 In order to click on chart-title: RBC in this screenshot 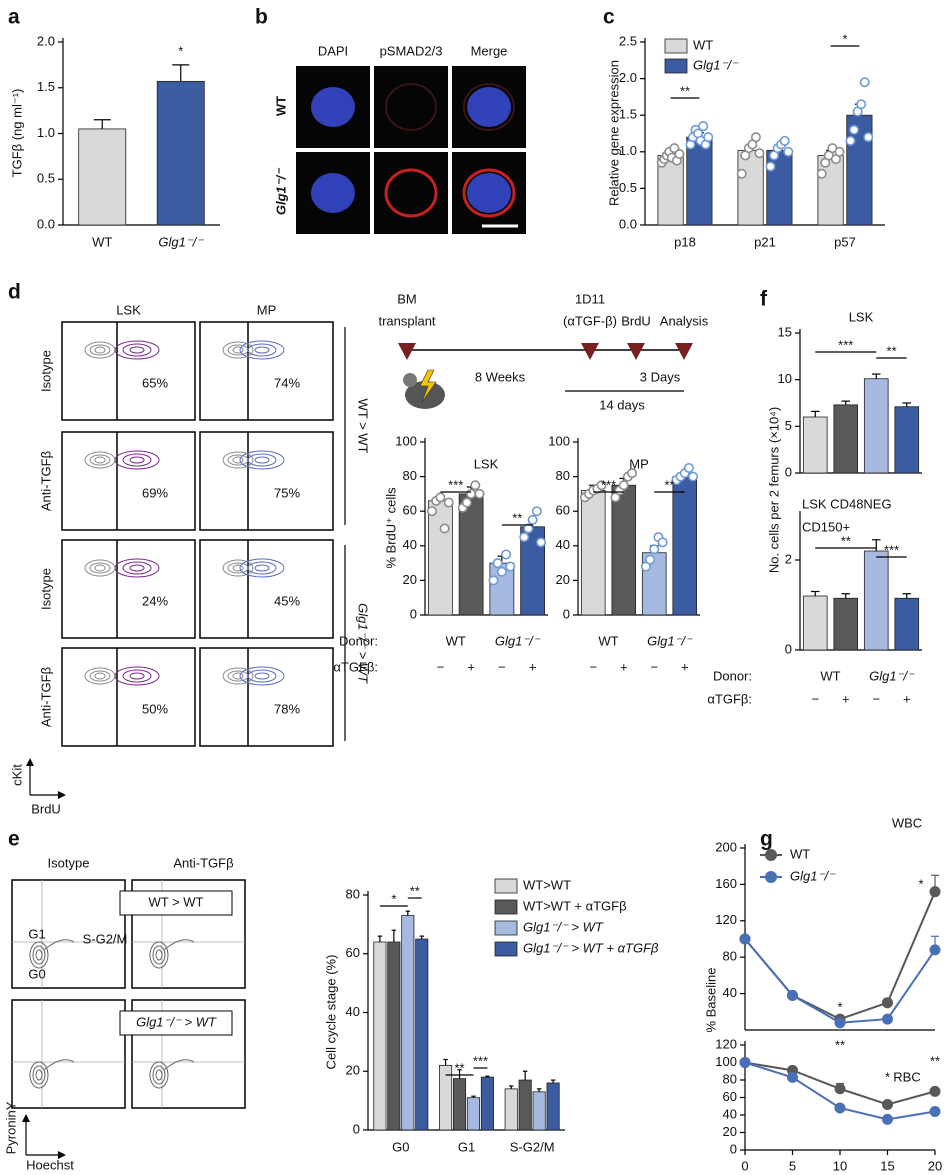, I will do `click(906, 1076)`.